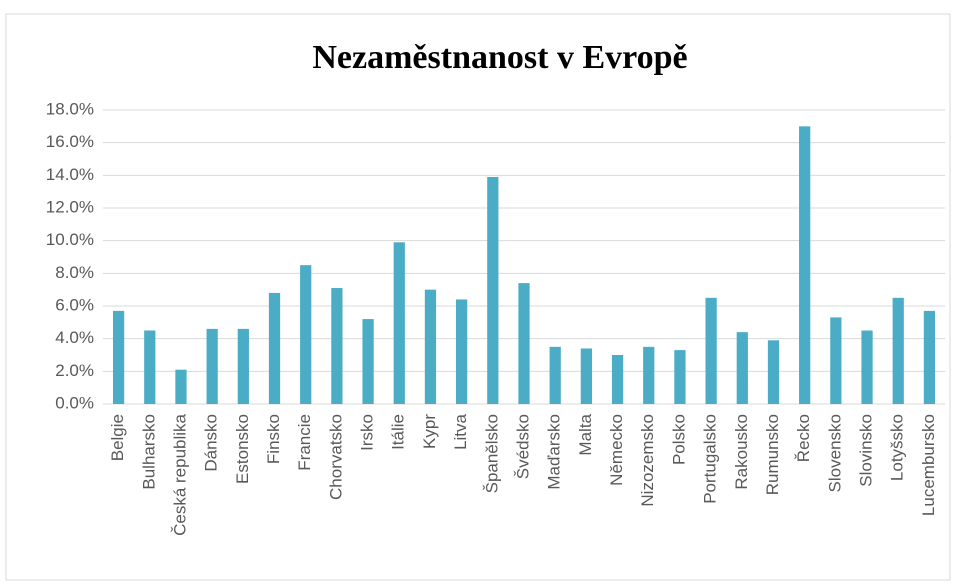 The height and width of the screenshot is (583, 956). What do you see at coordinates (179, 474) in the screenshot?
I see `x-tick-label: Česká republika` at bounding box center [179, 474].